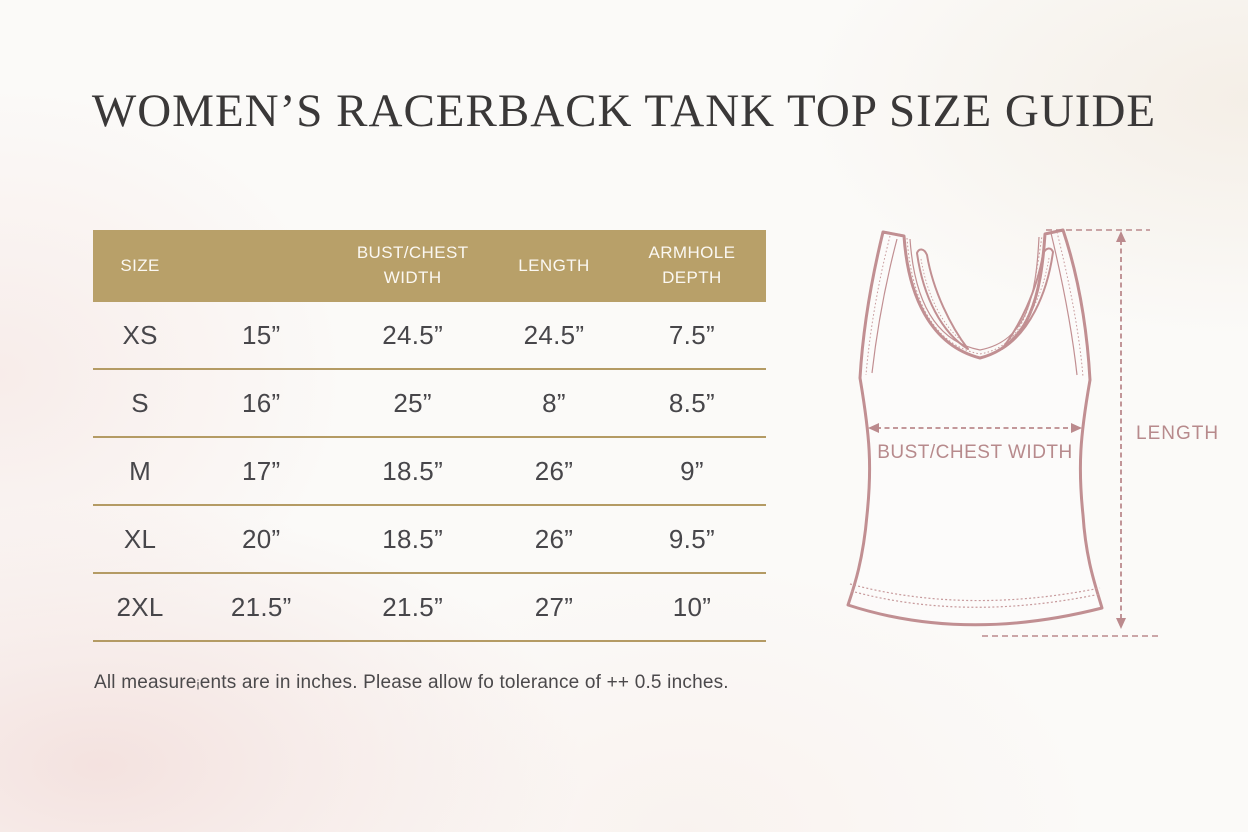  I want to click on table-cell: 25”, so click(412, 402).